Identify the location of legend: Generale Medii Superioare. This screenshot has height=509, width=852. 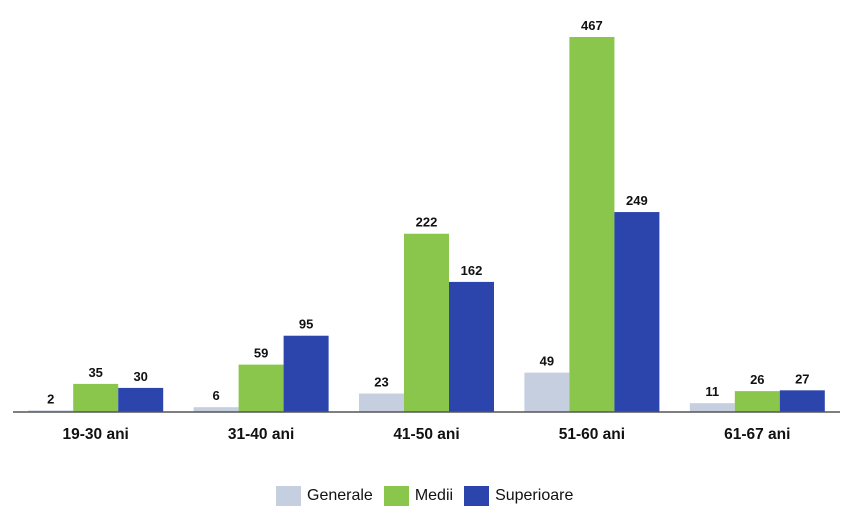
(430, 496).